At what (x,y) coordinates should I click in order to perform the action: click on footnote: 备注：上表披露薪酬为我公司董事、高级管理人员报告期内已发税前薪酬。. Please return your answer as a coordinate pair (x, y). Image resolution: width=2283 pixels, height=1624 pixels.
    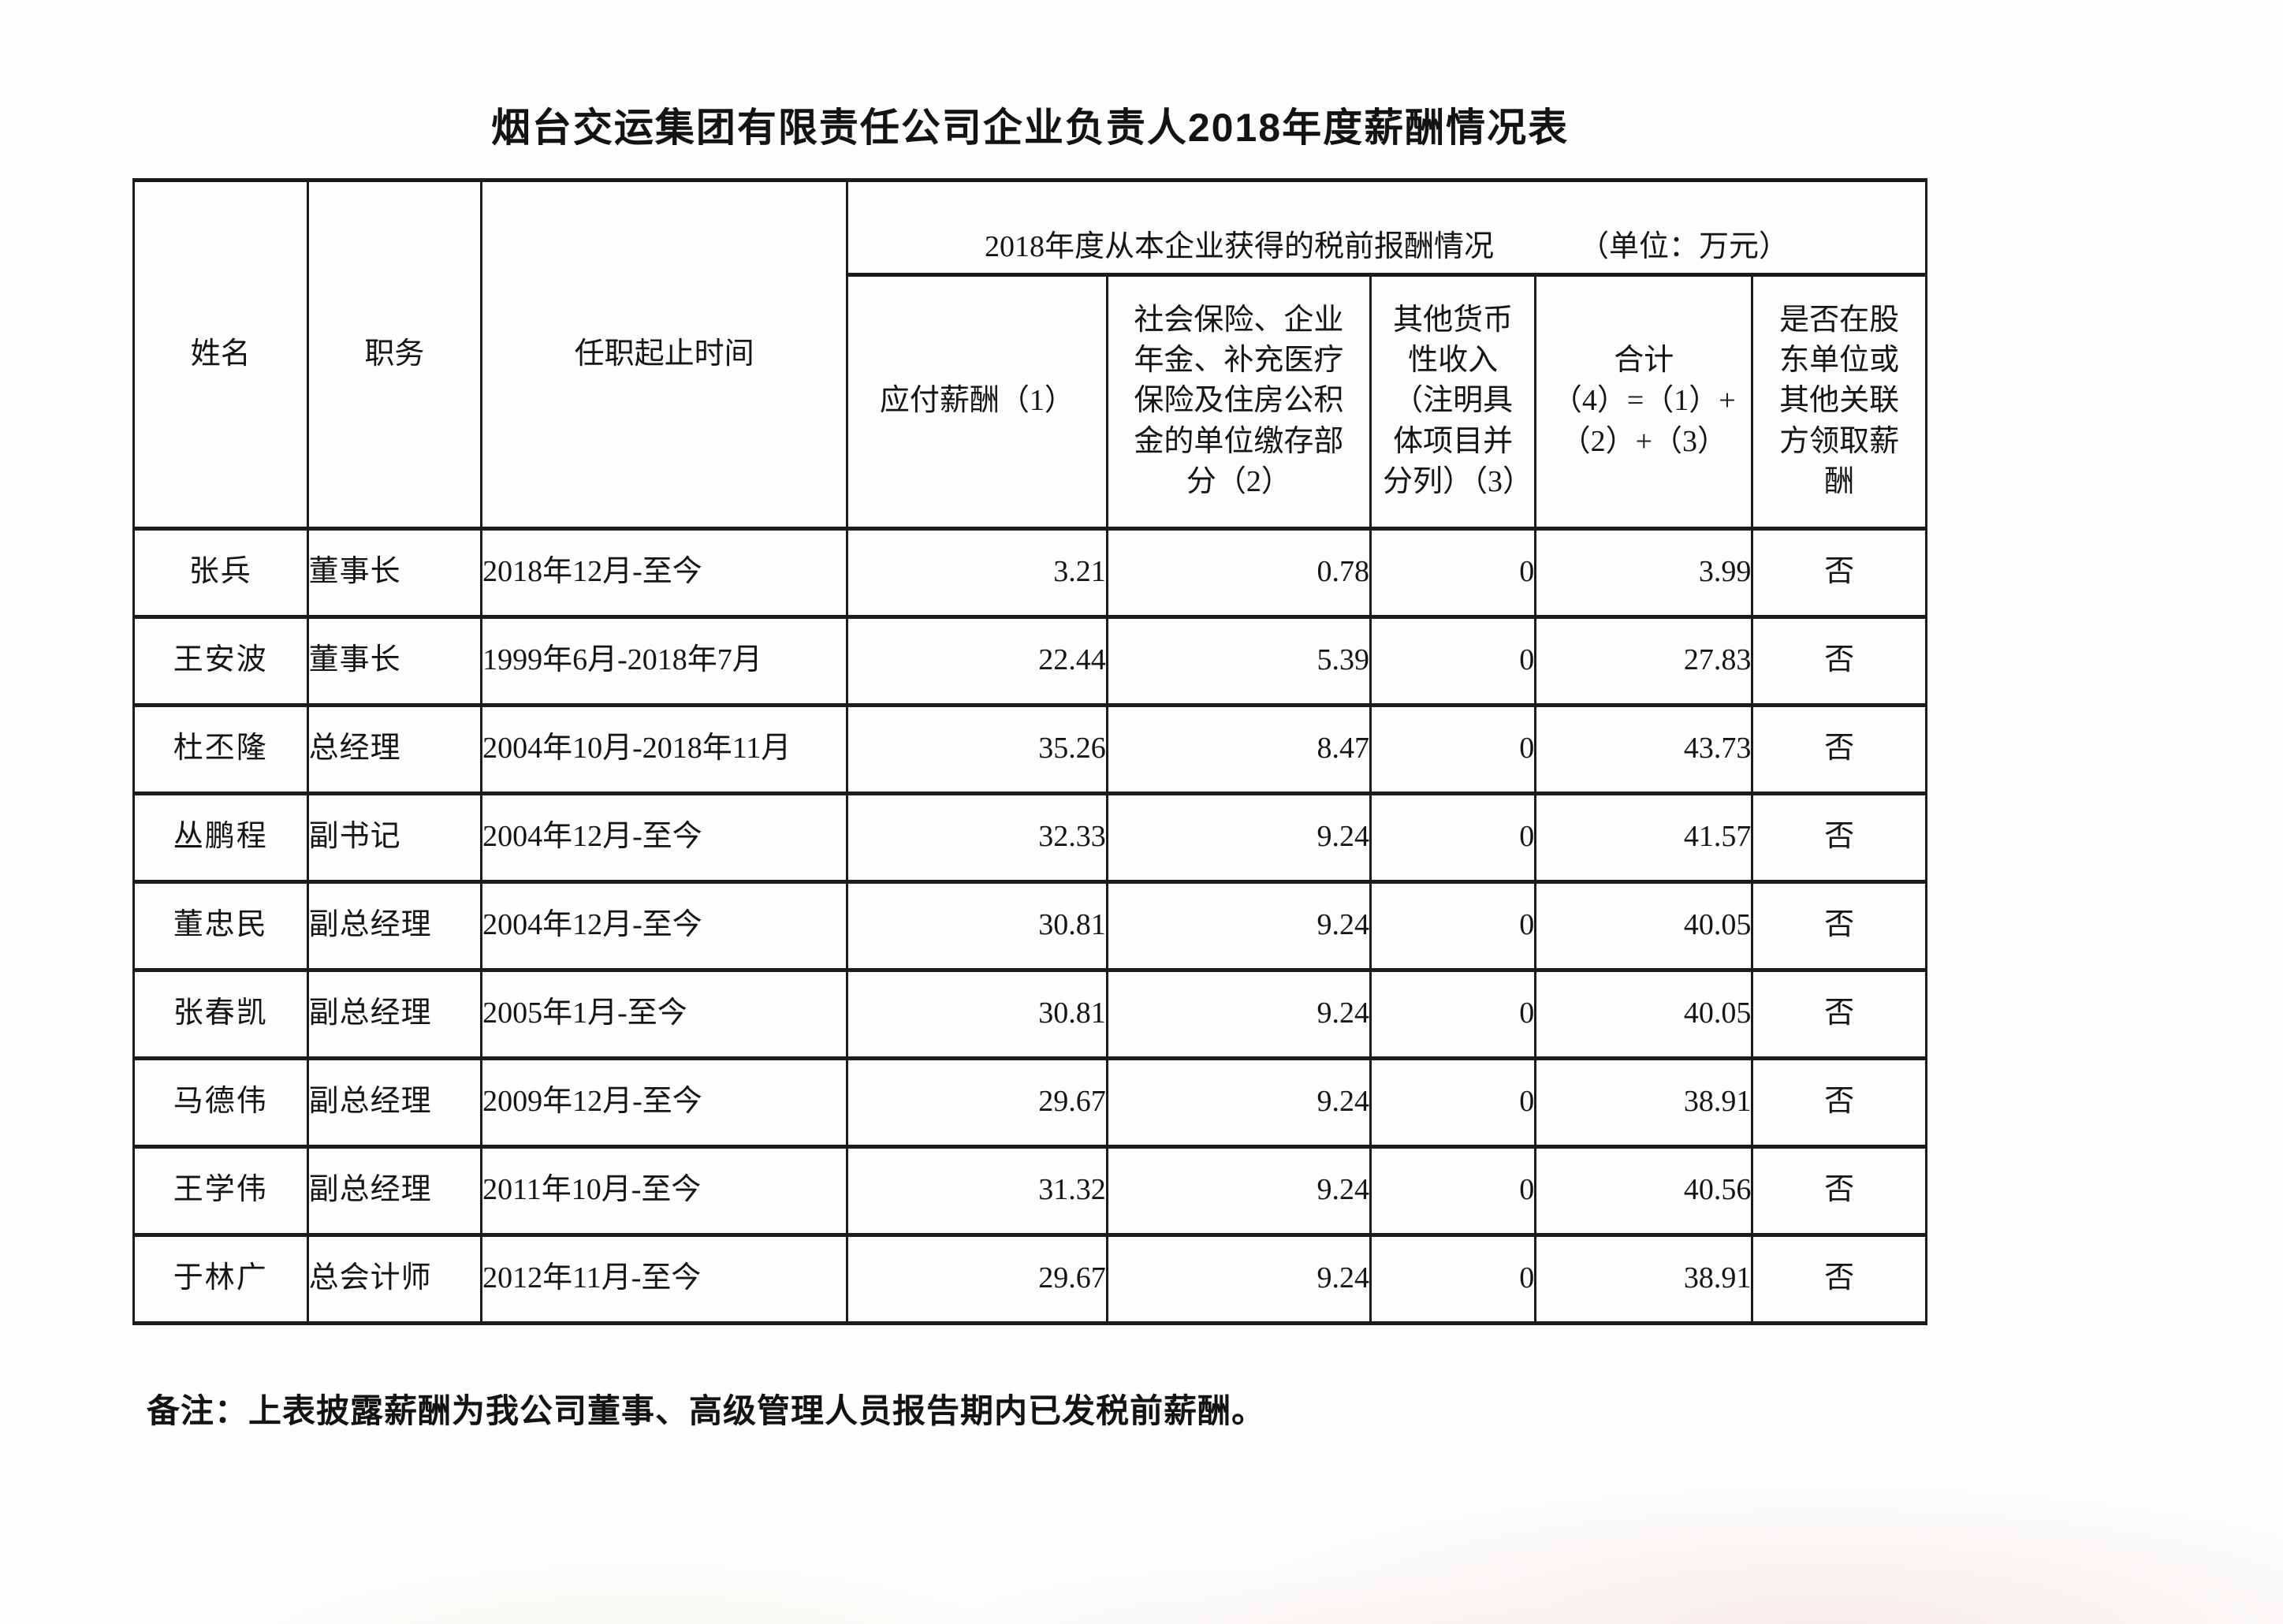
    Looking at the image, I should click on (707, 1410).